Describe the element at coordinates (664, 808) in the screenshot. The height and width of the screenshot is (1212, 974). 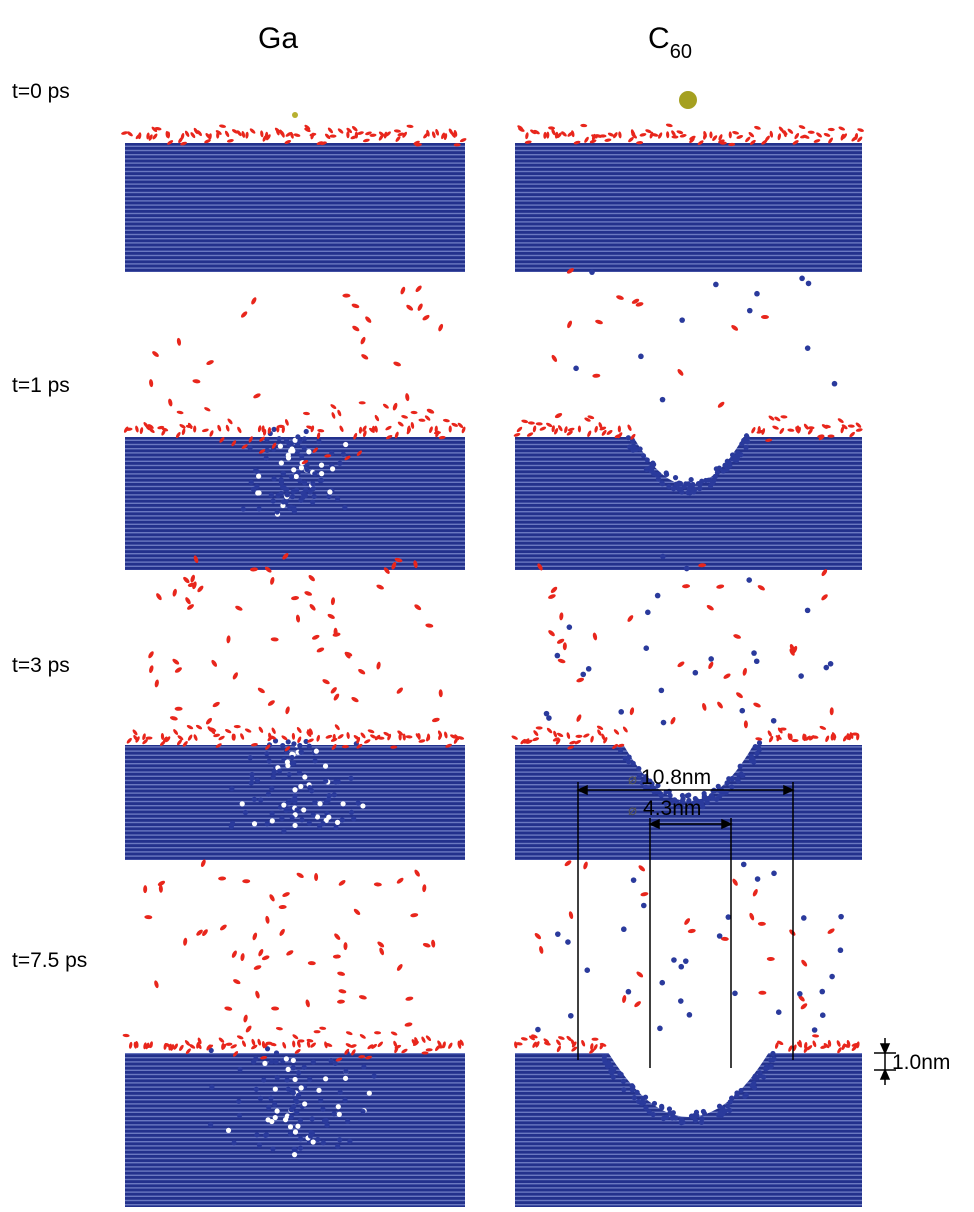
I see `annotation: ⌀ 4.3nm` at that location.